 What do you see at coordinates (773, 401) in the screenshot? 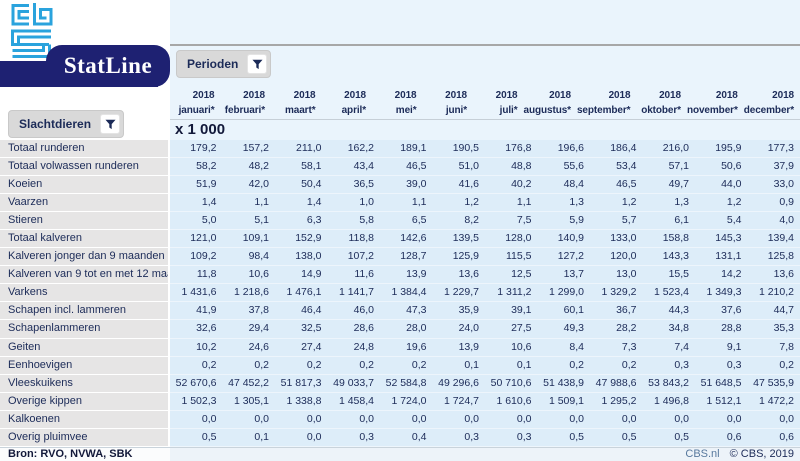
I see `table-cell: 1 472,2` at bounding box center [773, 401].